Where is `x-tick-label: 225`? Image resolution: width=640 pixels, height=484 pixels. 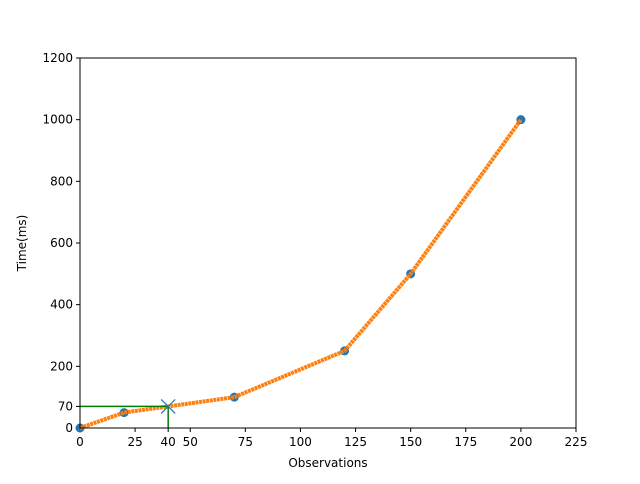
x-tick-label: 225 is located at coordinates (576, 442).